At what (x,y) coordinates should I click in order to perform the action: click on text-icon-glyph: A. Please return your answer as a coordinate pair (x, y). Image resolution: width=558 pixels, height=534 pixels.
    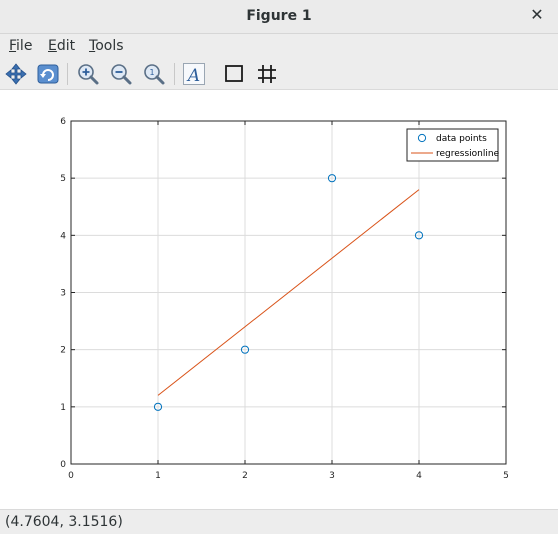
    Looking at the image, I should click on (193, 76).